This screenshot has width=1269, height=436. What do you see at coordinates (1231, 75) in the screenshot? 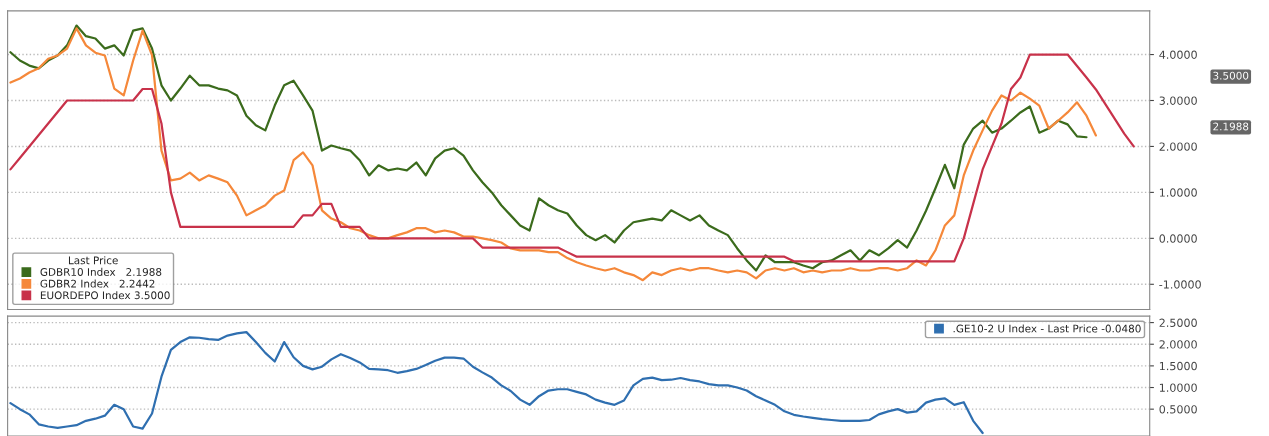
I see `text: 3.5000` at bounding box center [1231, 75].